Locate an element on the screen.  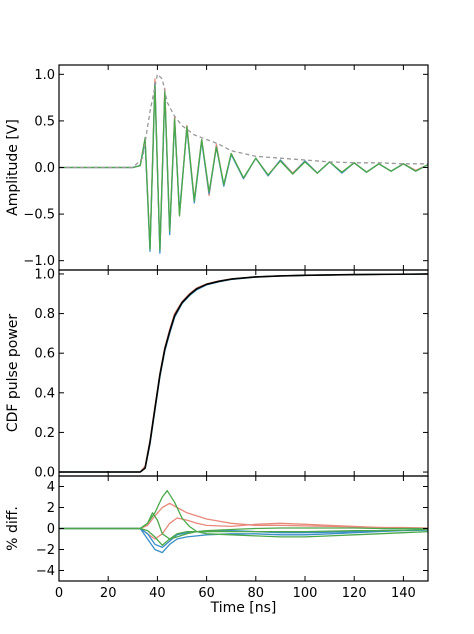
y-tick-label: −0.5 is located at coordinates (39, 215).